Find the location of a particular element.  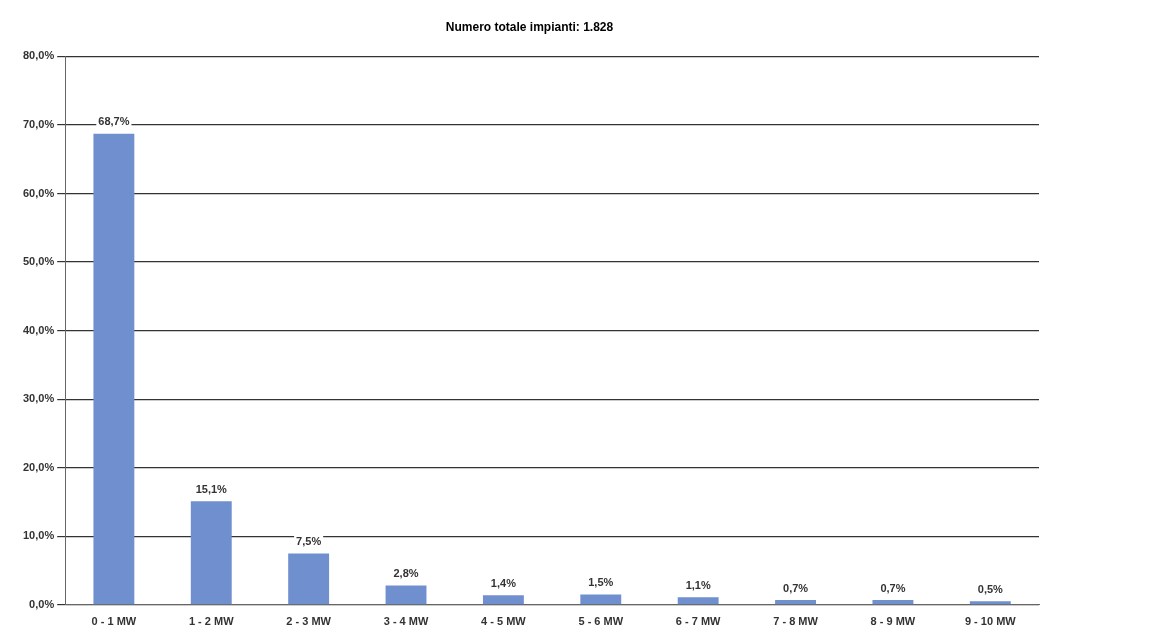

data-label: 7,5% is located at coordinates (309, 540).